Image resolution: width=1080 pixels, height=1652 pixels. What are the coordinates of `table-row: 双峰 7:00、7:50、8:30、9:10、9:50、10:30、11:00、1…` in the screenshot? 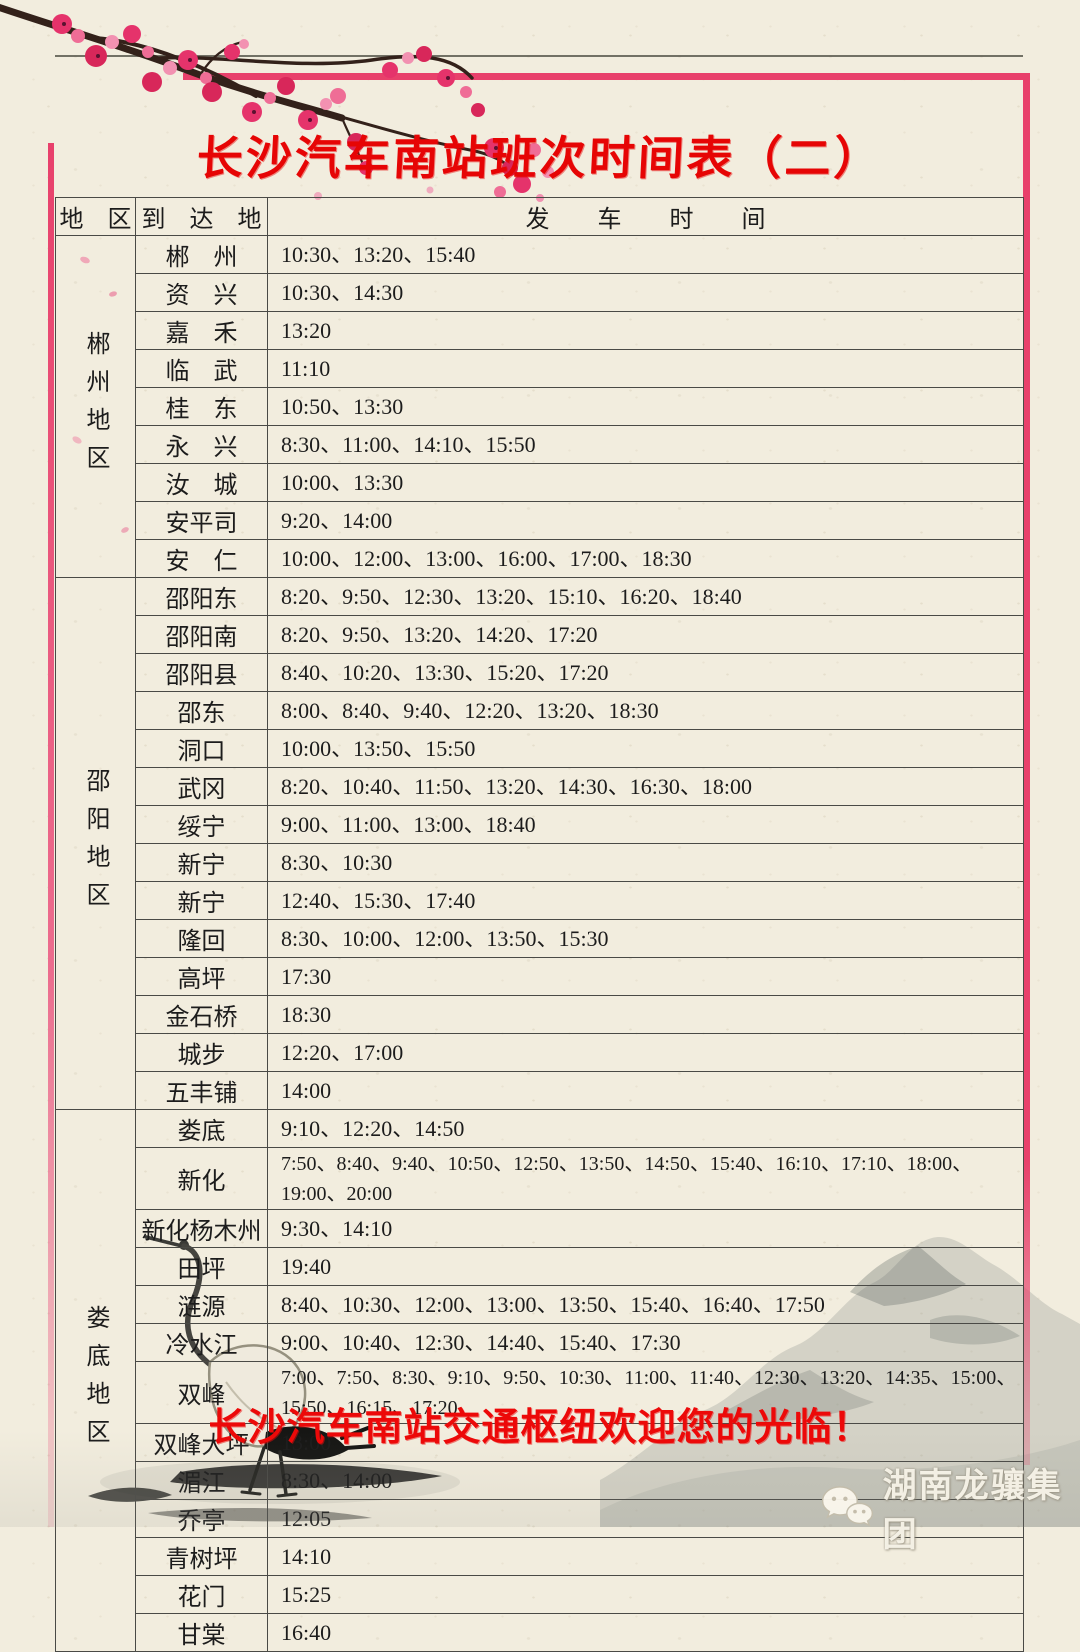 It's located at (540, 1392).